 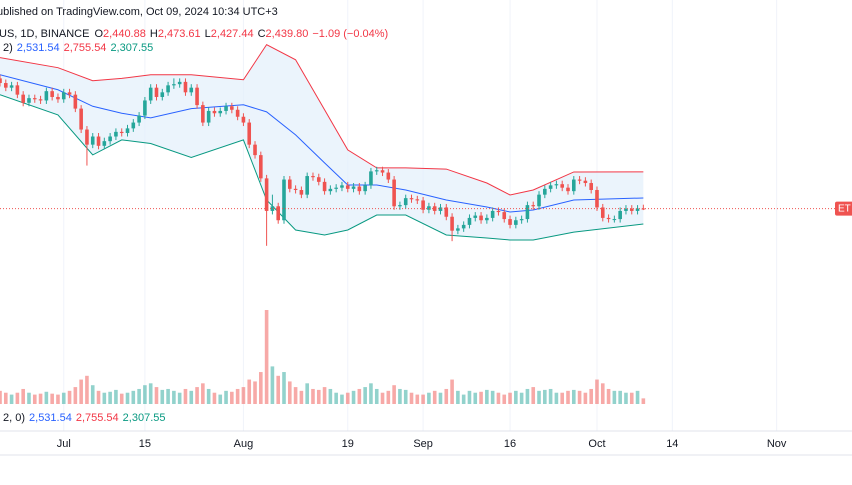 What do you see at coordinates (131, 48) in the screenshot?
I see `indicator-value: 2,307.55` at bounding box center [131, 48].